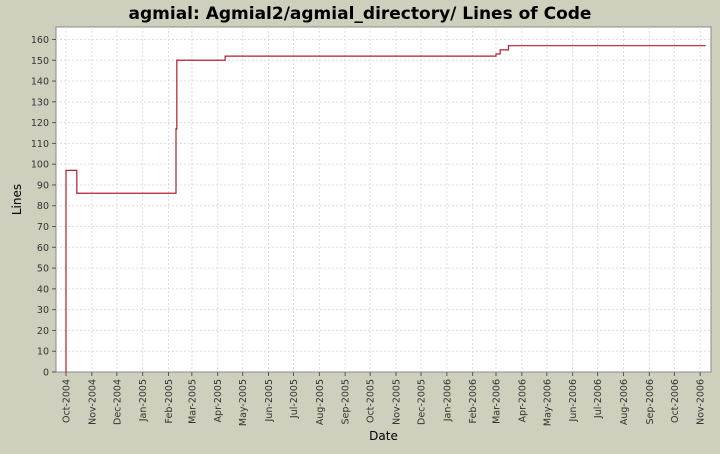 The image size is (720, 454). Describe the element at coordinates (143, 400) in the screenshot. I see `x-tick-label: Jan-2005` at that location.